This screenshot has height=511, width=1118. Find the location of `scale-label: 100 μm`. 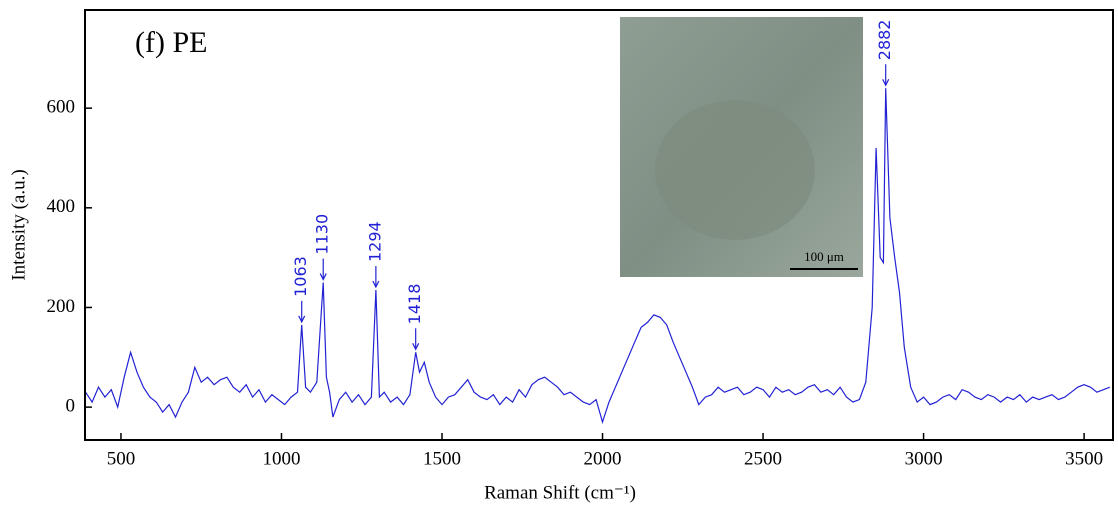

scale-label: 100 μm is located at coordinates (824, 256).